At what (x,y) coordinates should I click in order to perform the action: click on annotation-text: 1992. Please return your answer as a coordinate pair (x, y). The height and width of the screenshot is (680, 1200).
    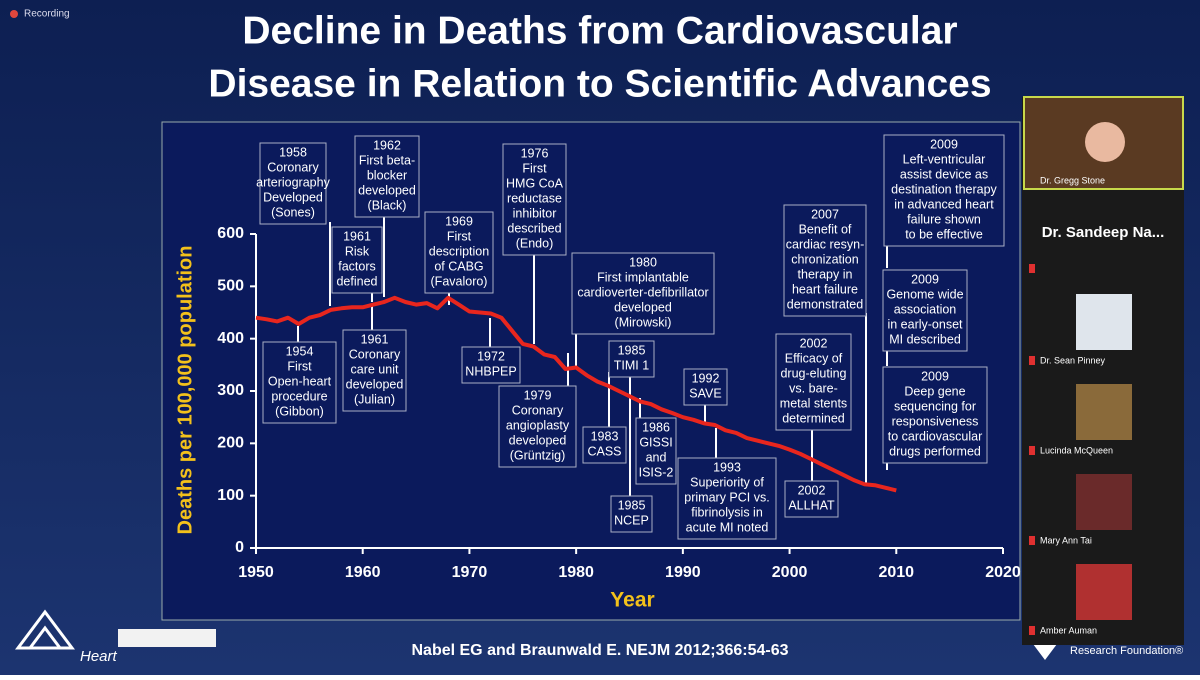
    Looking at the image, I should click on (706, 378).